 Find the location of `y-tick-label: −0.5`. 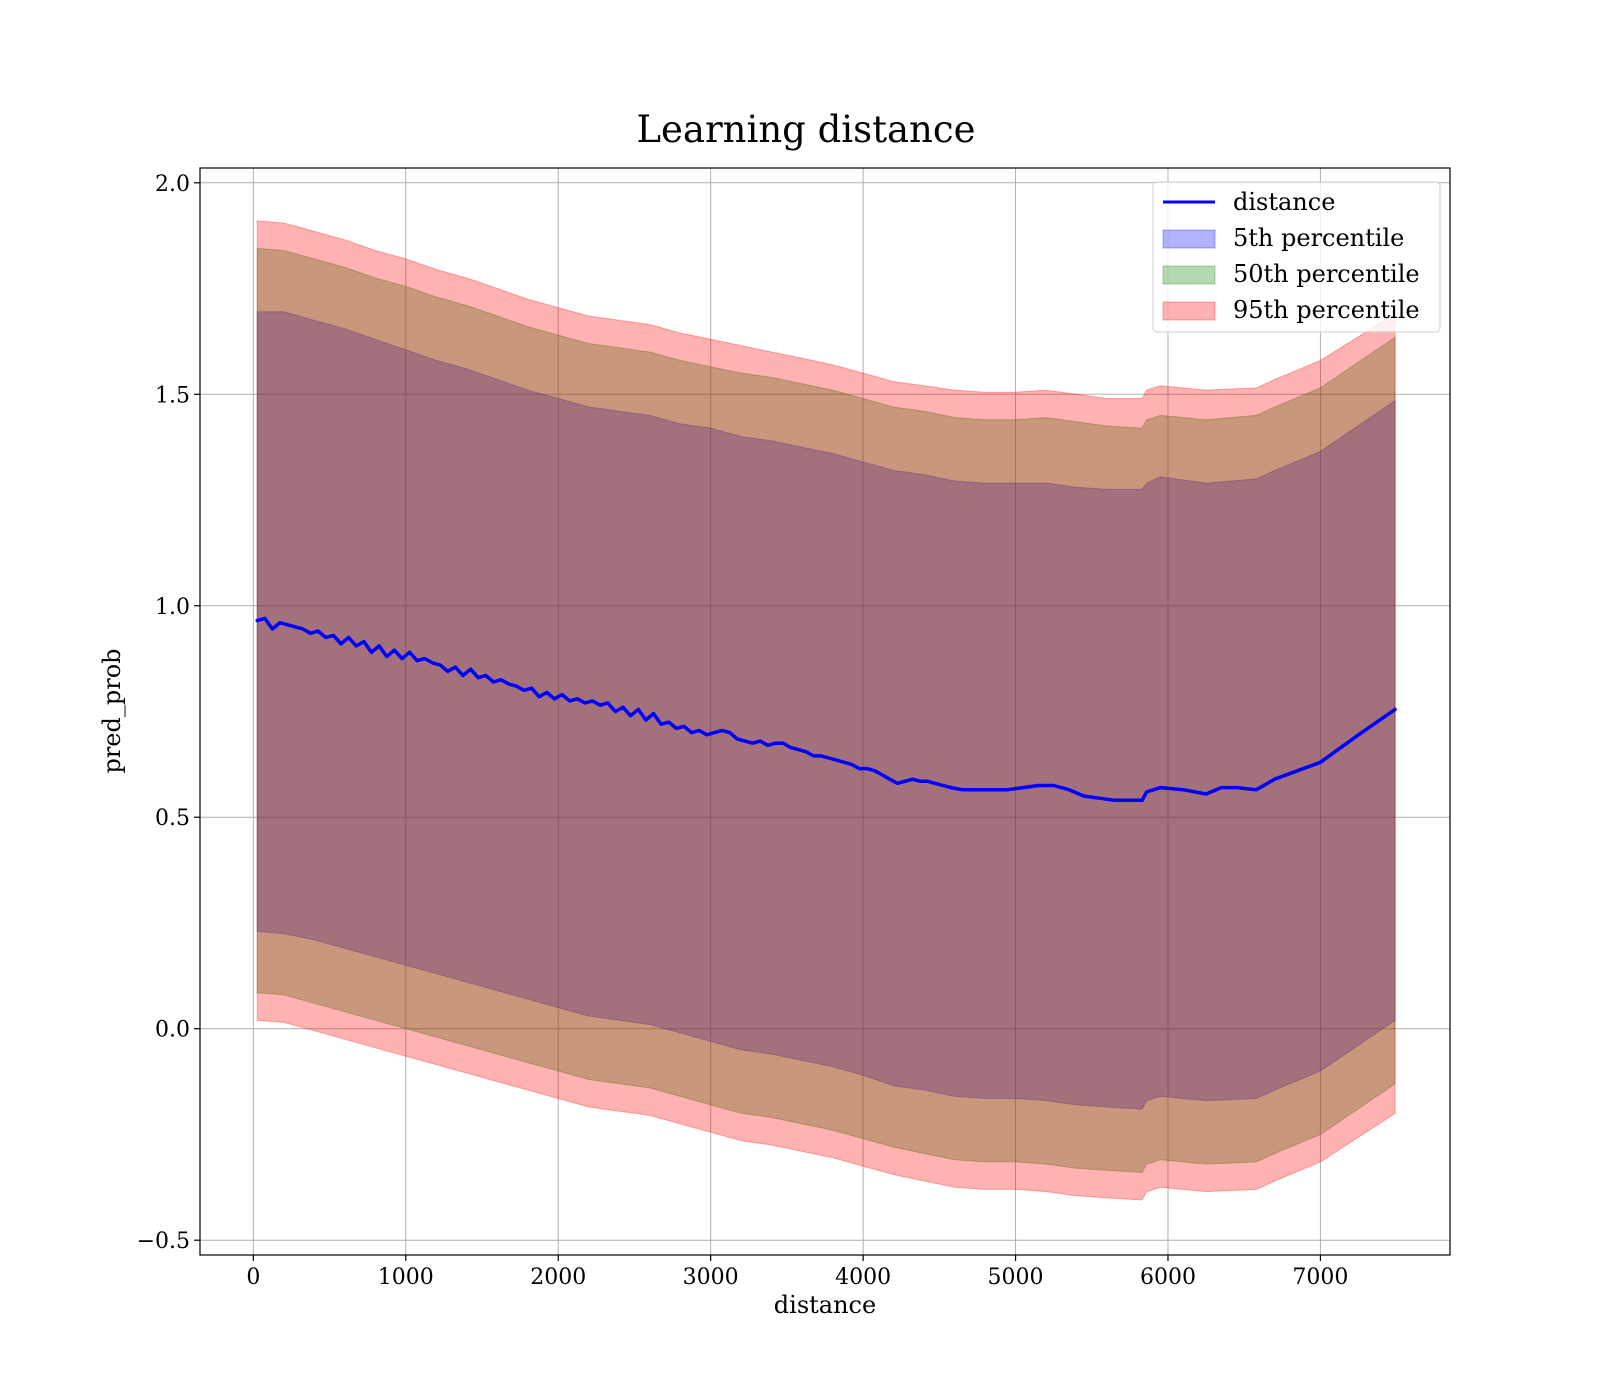

y-tick-label: −0.5 is located at coordinates (163, 1241).